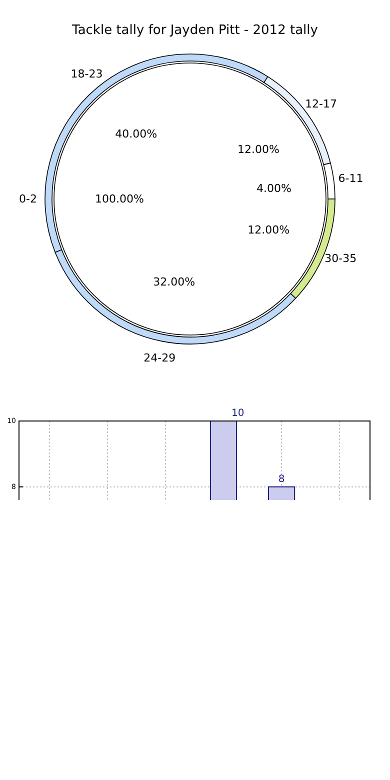  I want to click on data-label: 4.00%, so click(274, 188).